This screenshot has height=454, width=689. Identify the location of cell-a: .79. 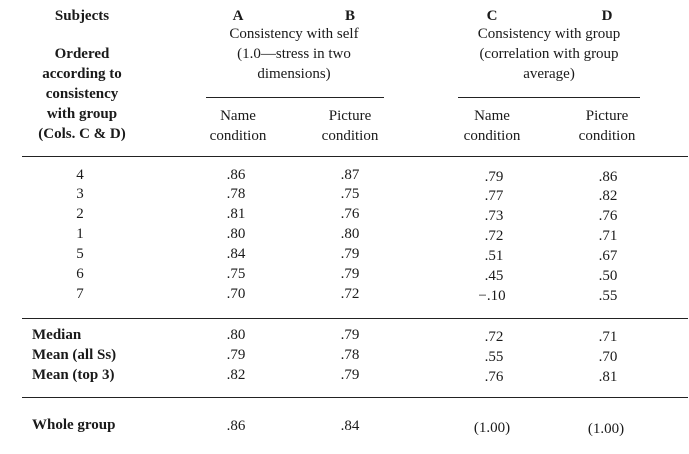
(236, 355).